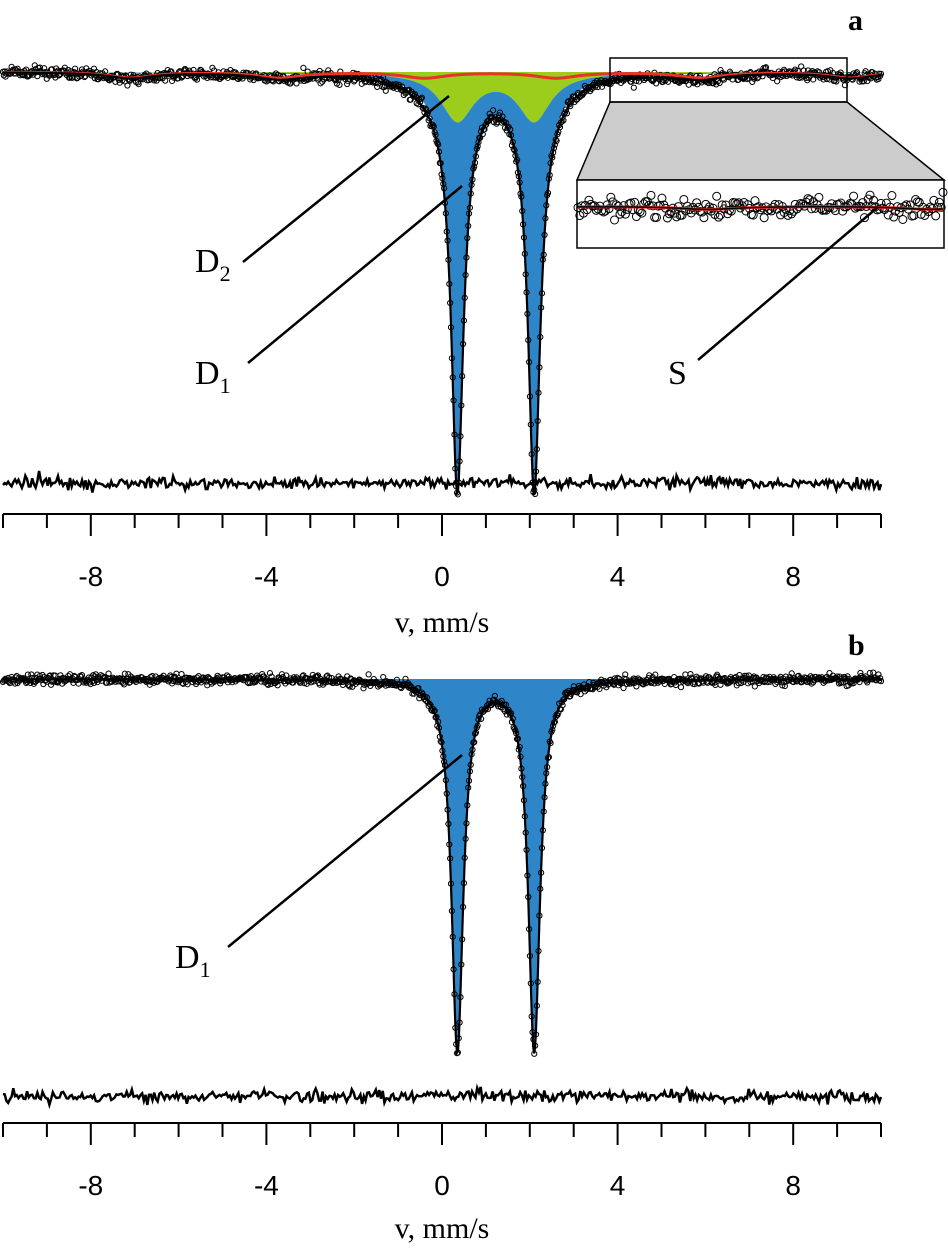  Describe the element at coordinates (345, 851) in the screenshot. I see `leader-line-d1-b` at that location.